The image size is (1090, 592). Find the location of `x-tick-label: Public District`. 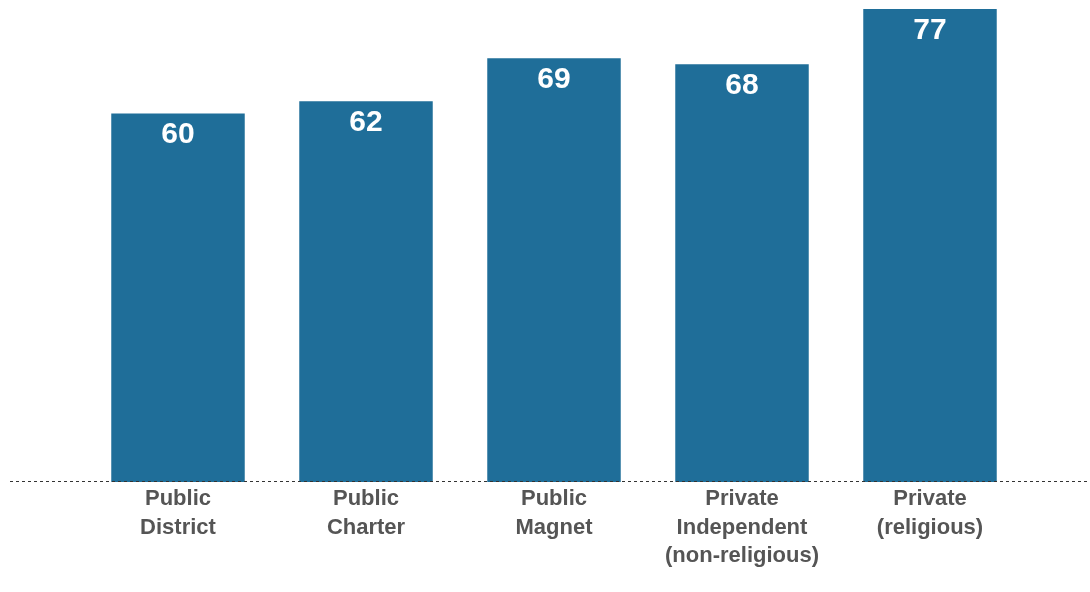

x-tick-label: Public District is located at coordinates (178, 512).